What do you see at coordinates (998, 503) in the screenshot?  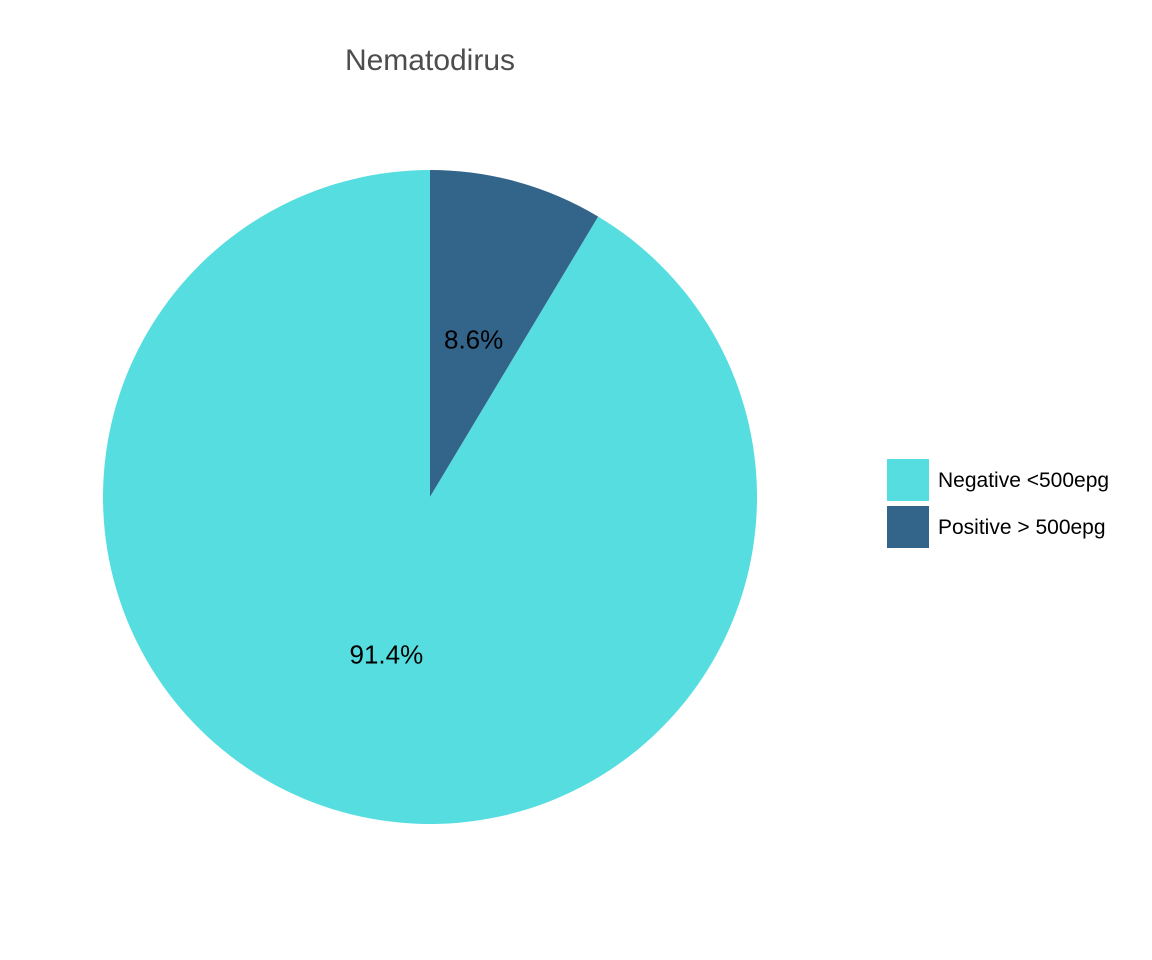 I see `legend: Negative <500epg Positive > 500epg` at bounding box center [998, 503].